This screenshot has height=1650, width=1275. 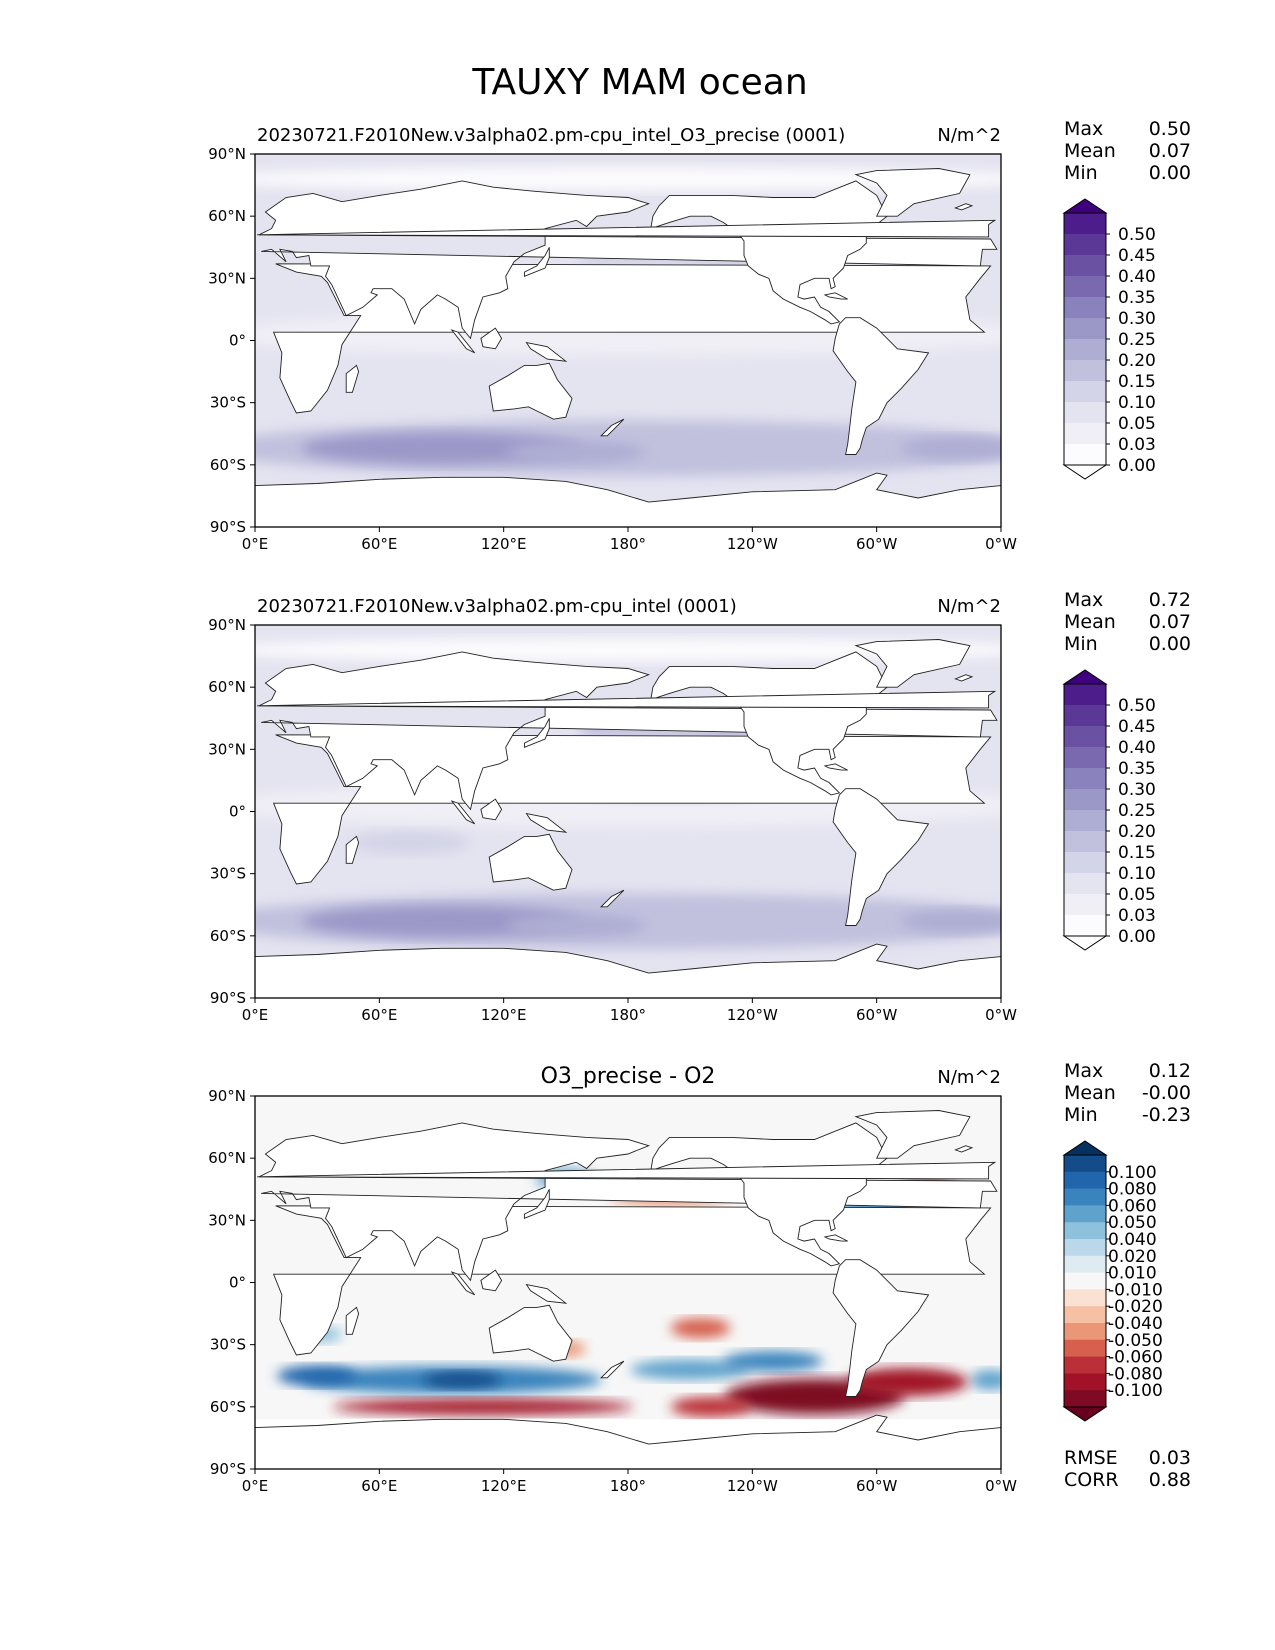 I want to click on colorbar-tick-label: 0.20, so click(x=1137, y=832).